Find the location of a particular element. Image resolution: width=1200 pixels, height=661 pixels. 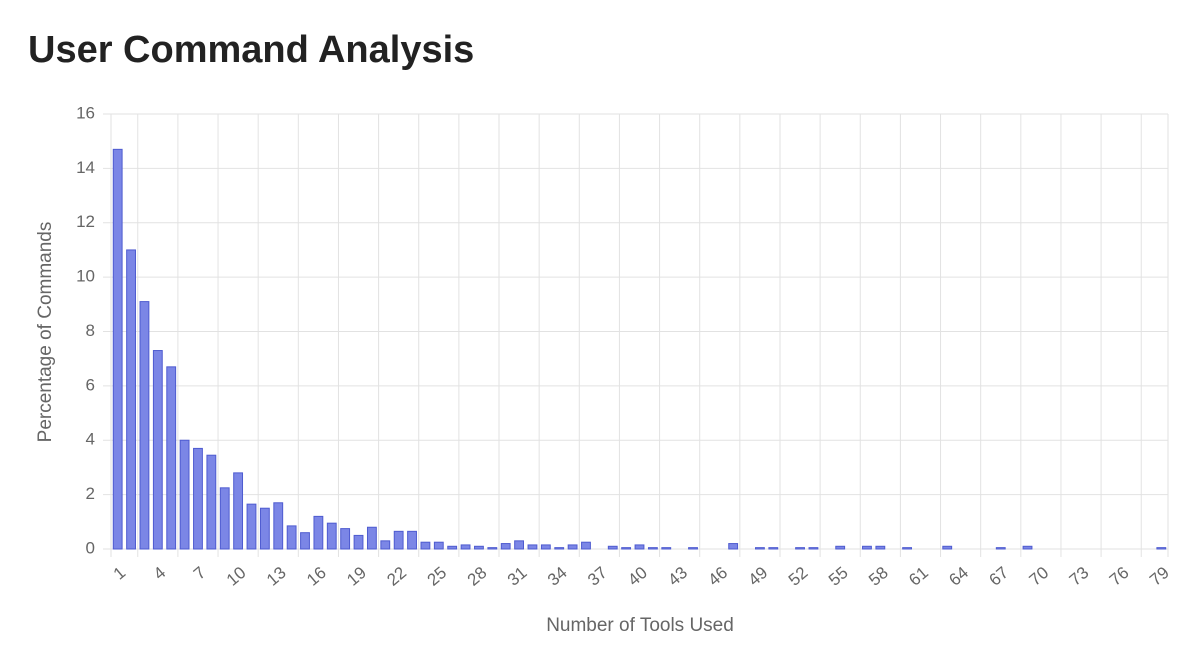

x-tick-label: 4 is located at coordinates (159, 573).